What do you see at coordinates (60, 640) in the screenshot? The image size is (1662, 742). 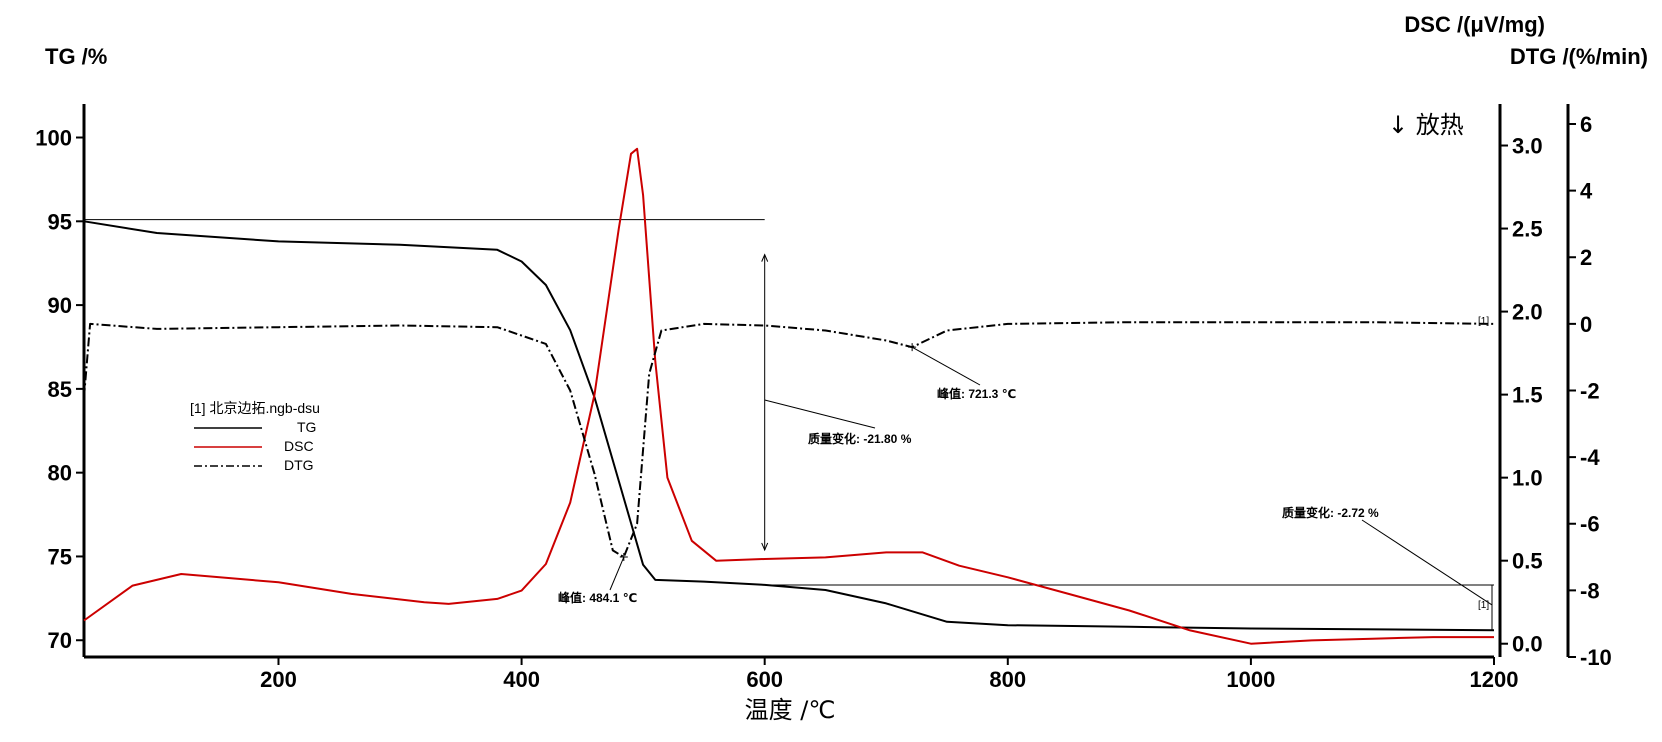 I see `tg-tick-label-70: 70` at bounding box center [60, 640].